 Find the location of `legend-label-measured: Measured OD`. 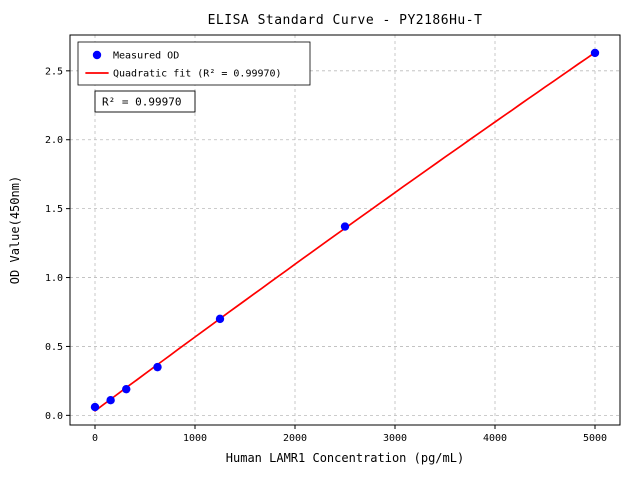

legend-label-measured: Measured OD is located at coordinates (146, 56).